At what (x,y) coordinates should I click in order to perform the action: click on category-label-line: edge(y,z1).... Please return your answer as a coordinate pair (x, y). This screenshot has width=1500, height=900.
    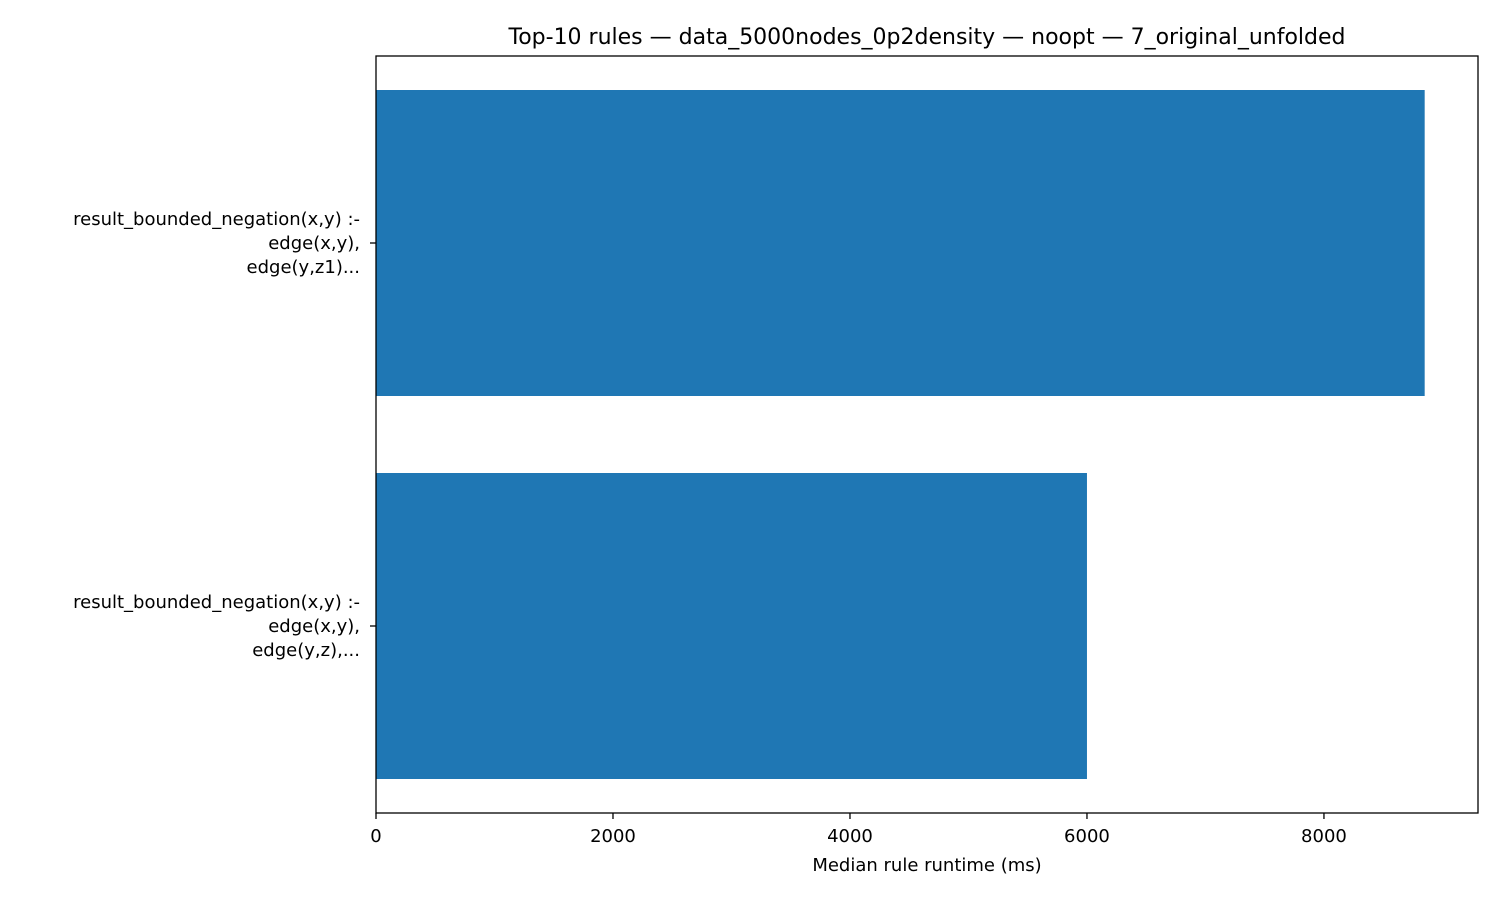
    Looking at the image, I should click on (303, 267).